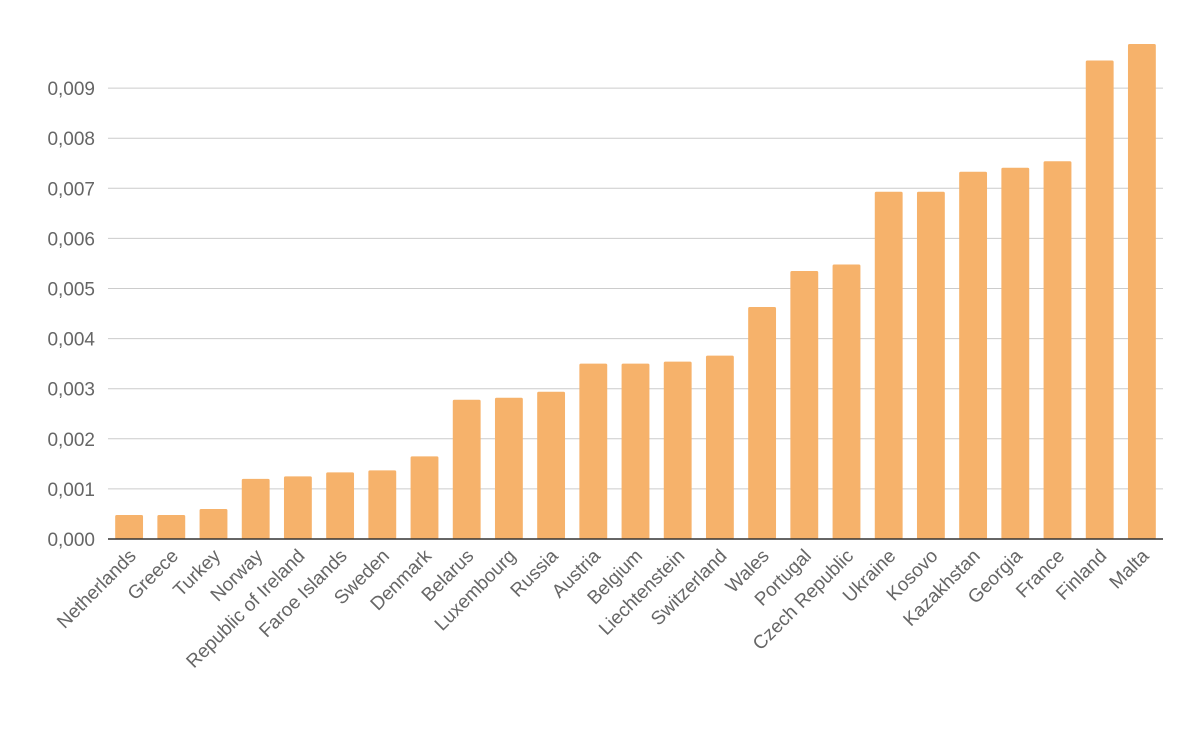  Describe the element at coordinates (71, 239) in the screenshot. I see `y-tick-label: 0,006` at that location.